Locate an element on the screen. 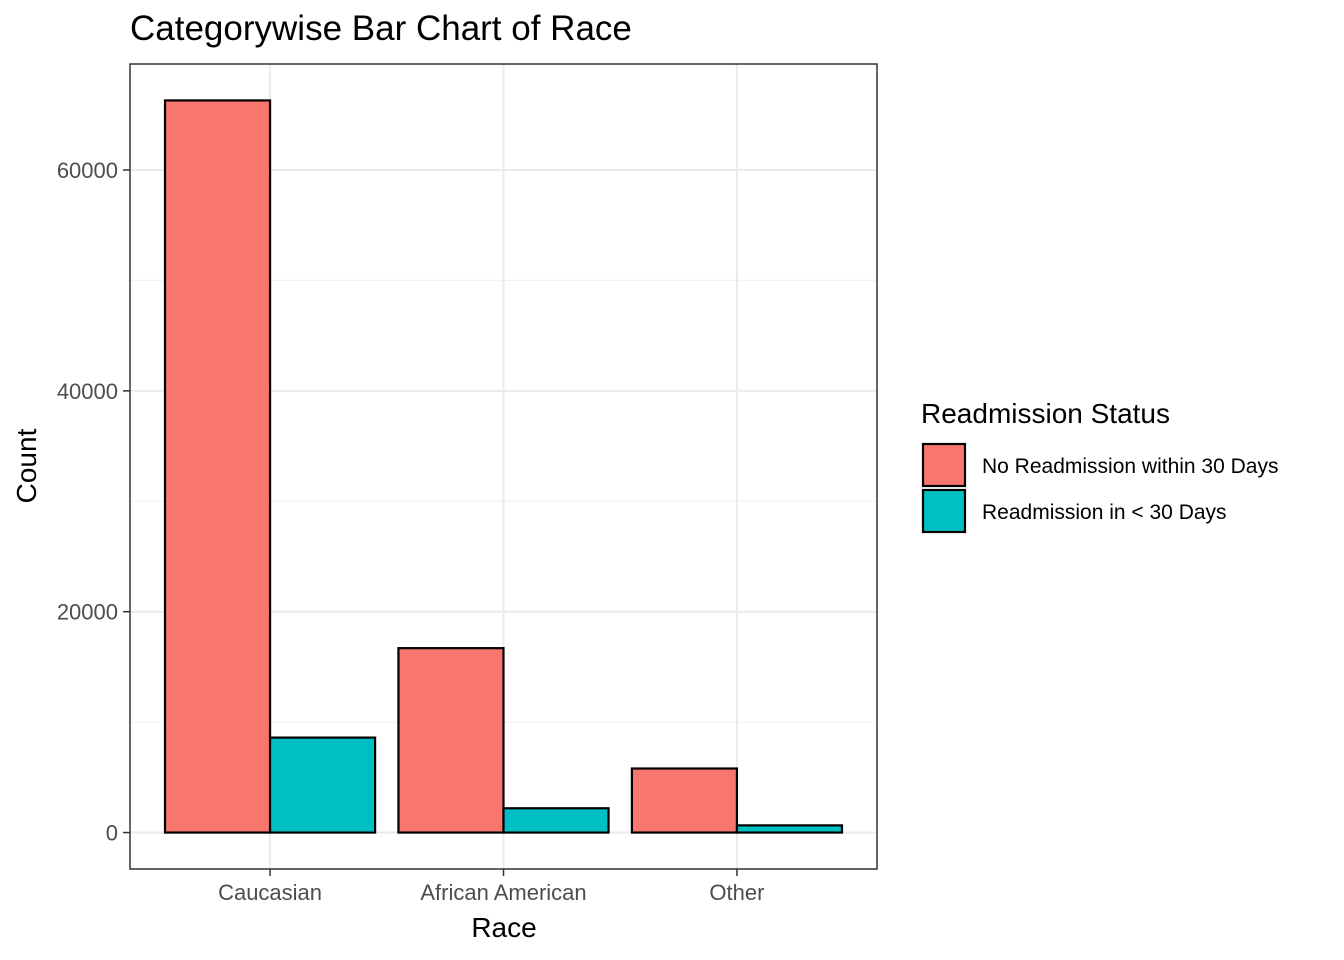 This screenshot has height=960, width=1344. y-axis: 0 20000 40000 60000 is located at coordinates (93, 502).